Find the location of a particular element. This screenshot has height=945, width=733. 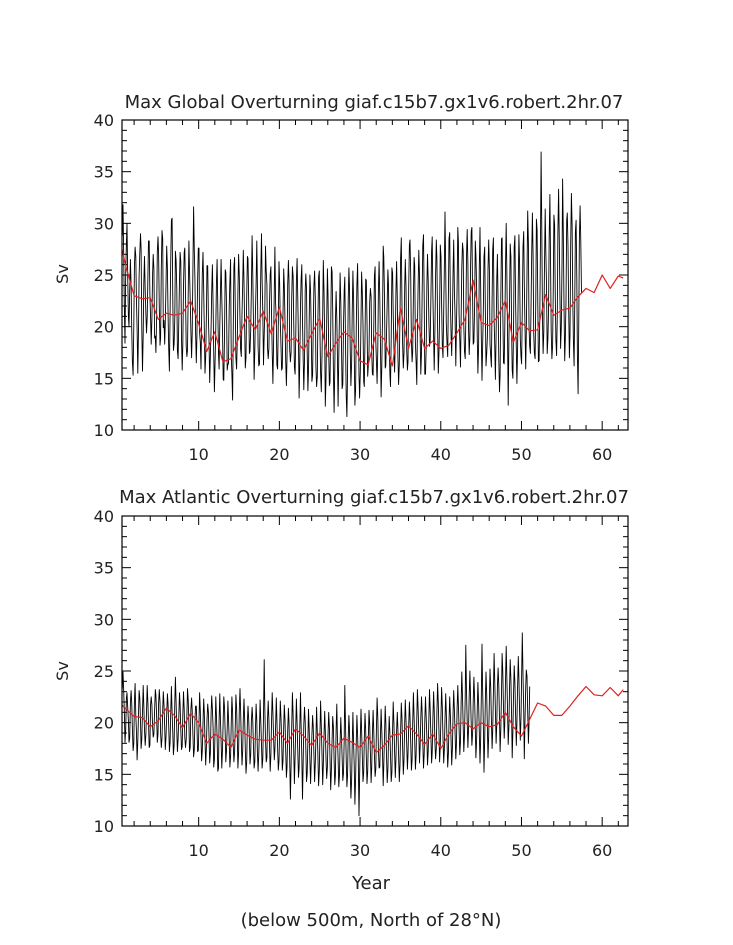

series-layer is located at coordinates (372, 724).